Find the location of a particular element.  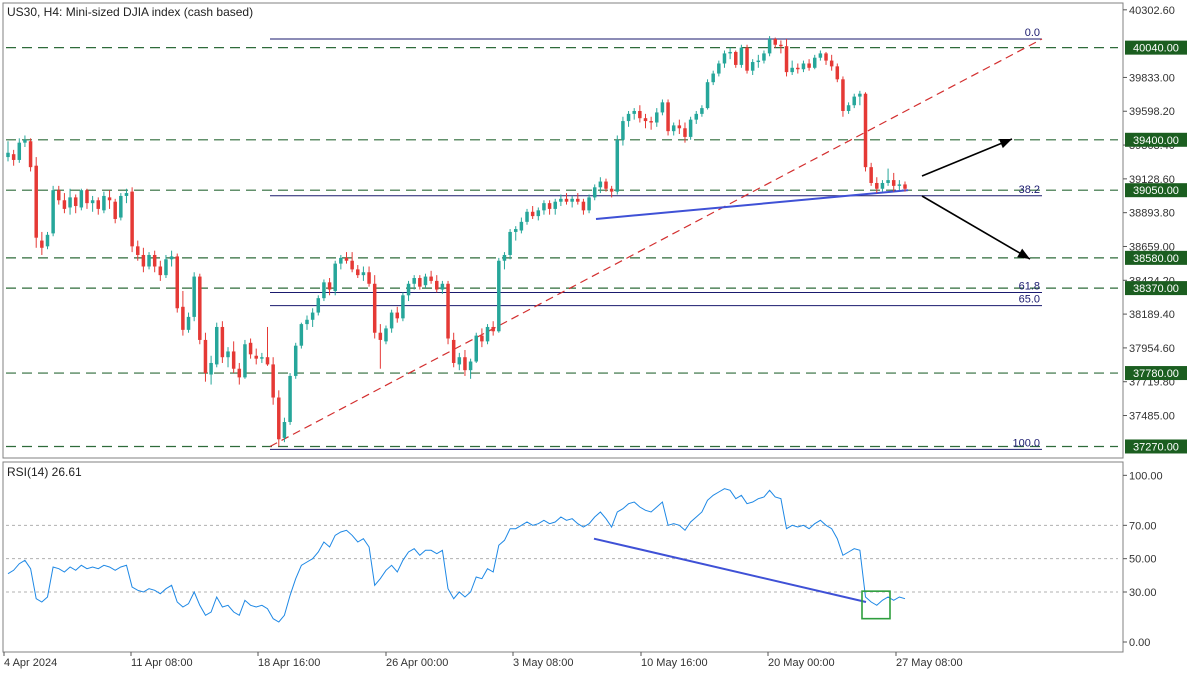

time-tick-label: 10 May 16:00 is located at coordinates (674, 663).